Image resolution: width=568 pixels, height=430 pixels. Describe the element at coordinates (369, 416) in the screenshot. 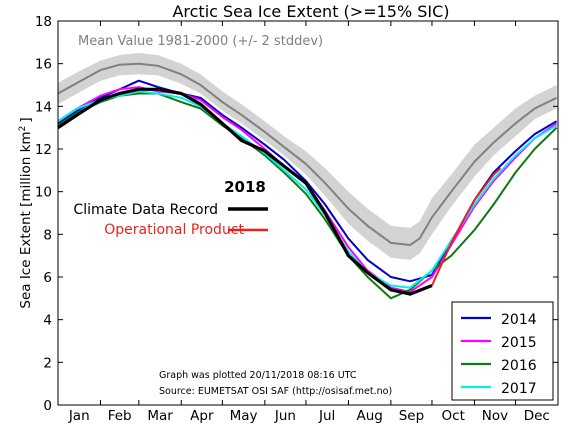

I see `x-tick-label-aug: Aug` at that location.